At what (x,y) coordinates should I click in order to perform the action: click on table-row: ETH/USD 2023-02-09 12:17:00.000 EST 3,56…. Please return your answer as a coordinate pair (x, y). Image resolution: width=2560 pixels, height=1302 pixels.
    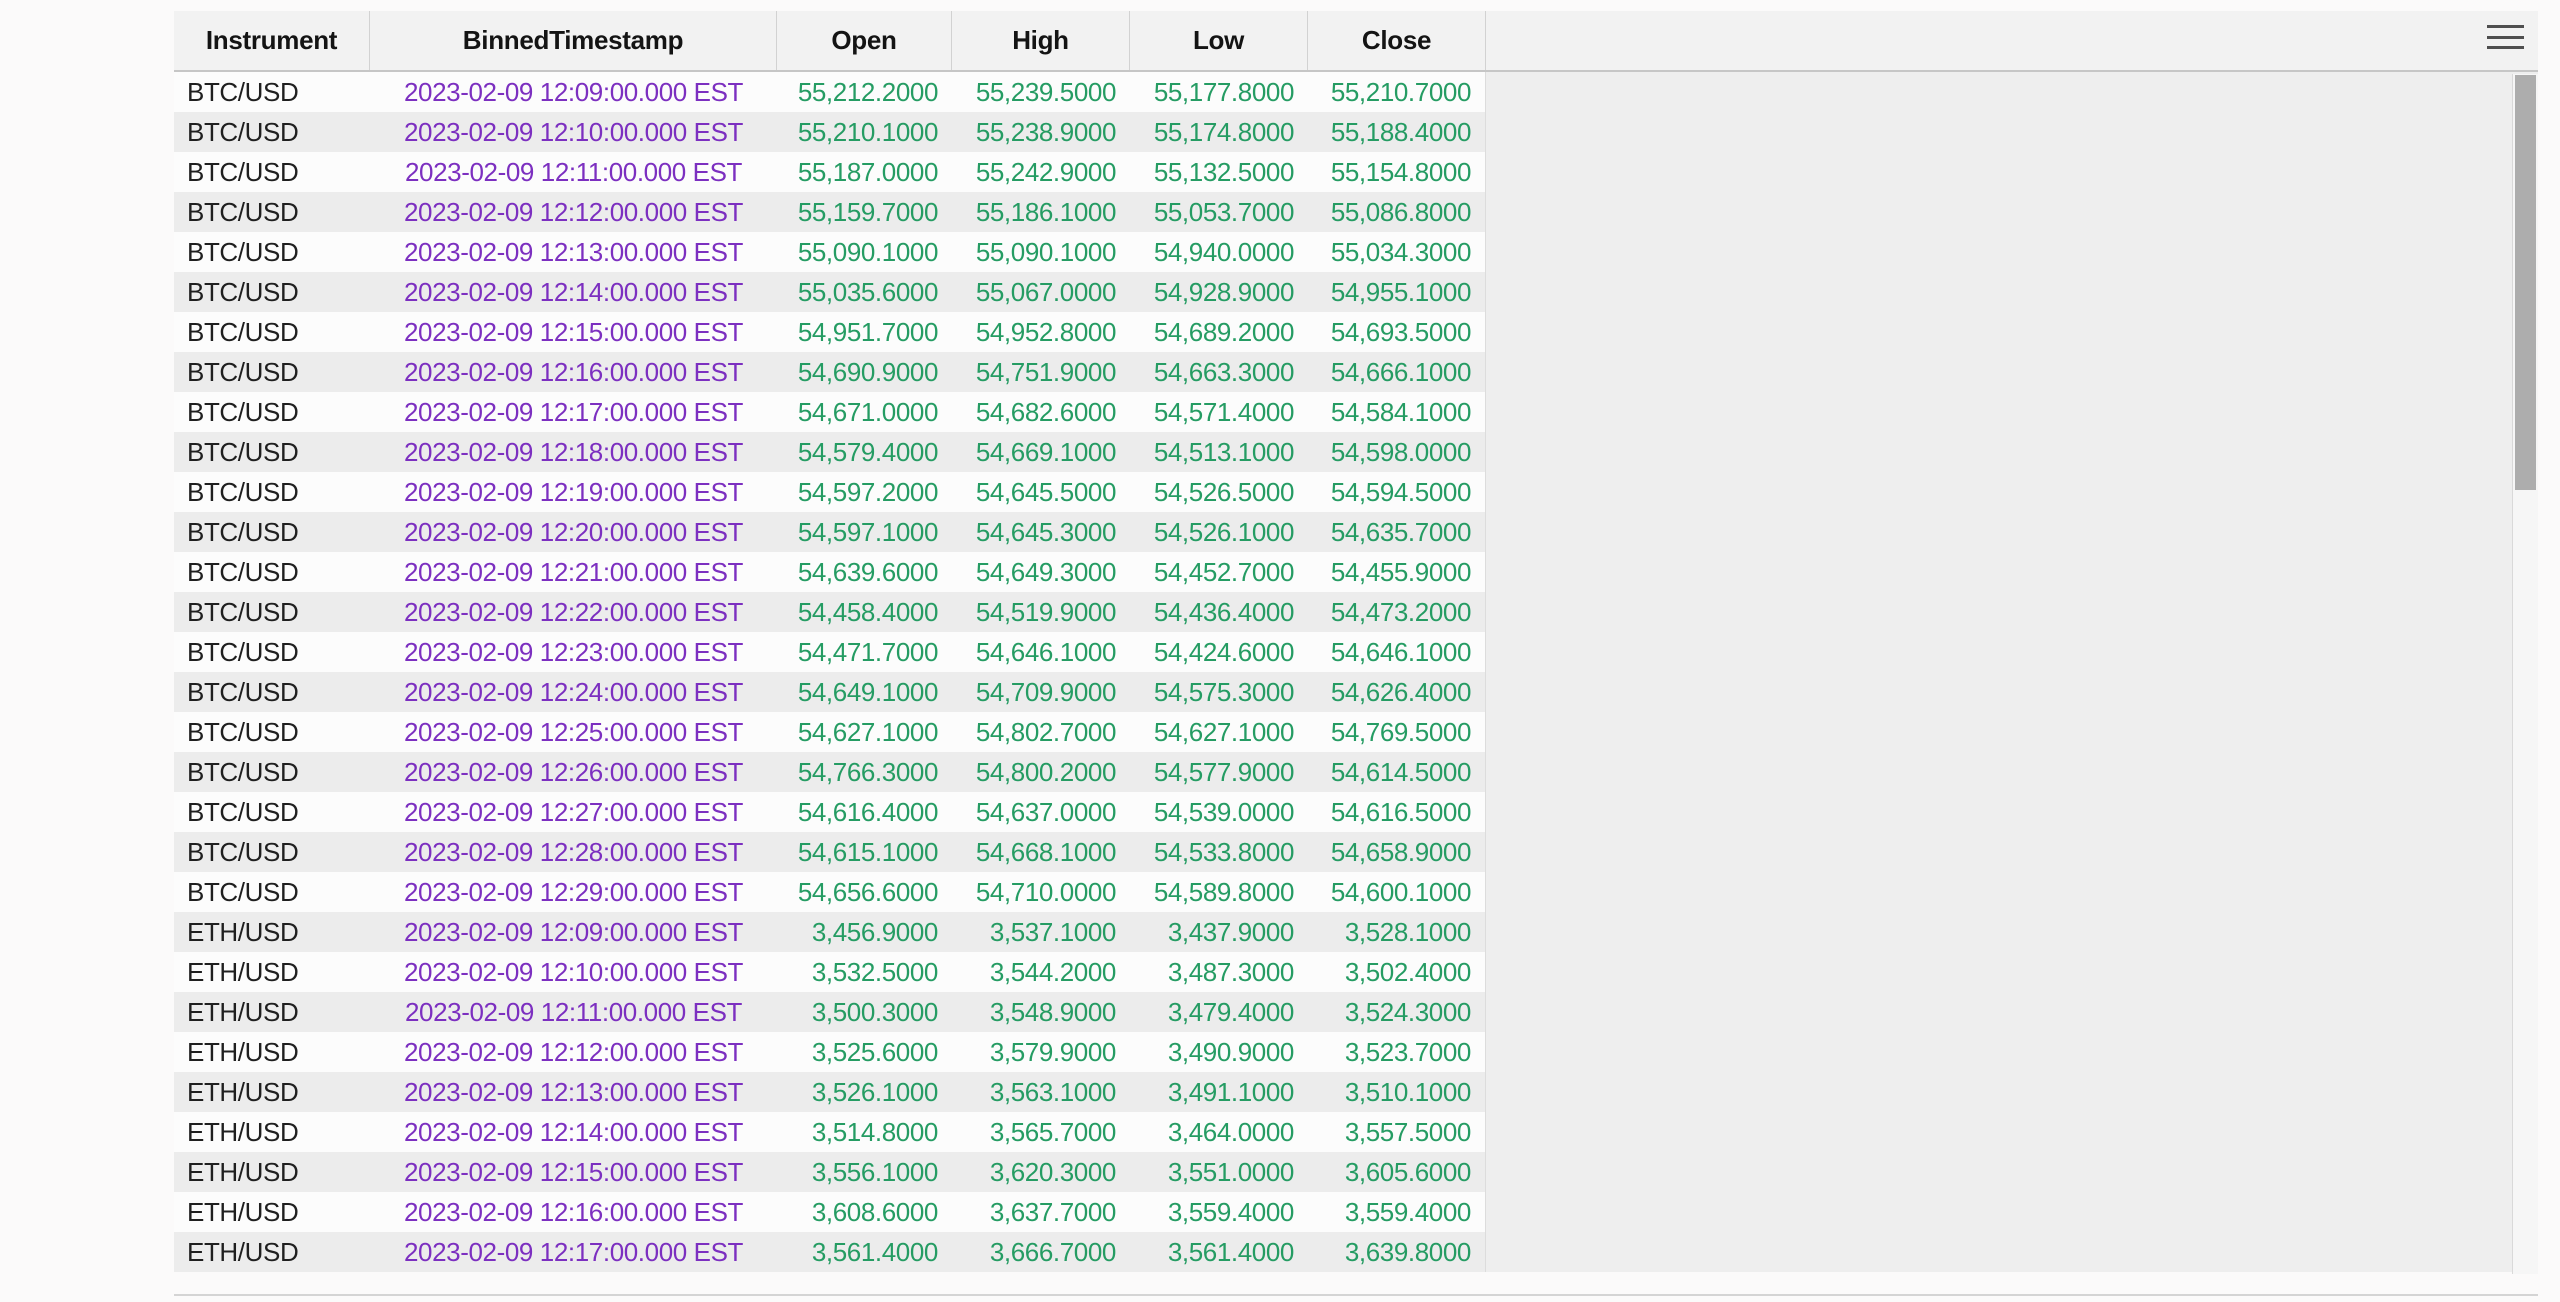
    Looking at the image, I should click on (830, 1252).